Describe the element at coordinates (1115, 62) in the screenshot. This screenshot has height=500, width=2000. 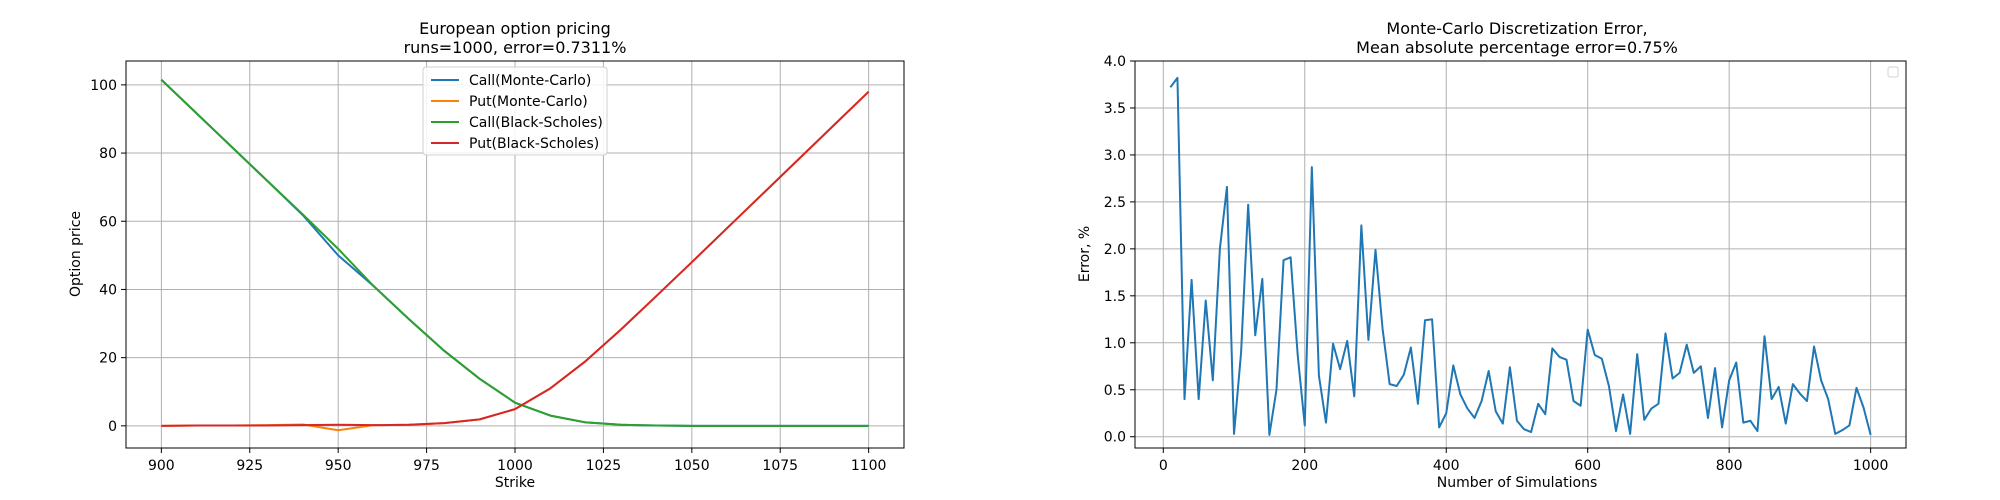
I see `y-tick-label: 4.0` at that location.